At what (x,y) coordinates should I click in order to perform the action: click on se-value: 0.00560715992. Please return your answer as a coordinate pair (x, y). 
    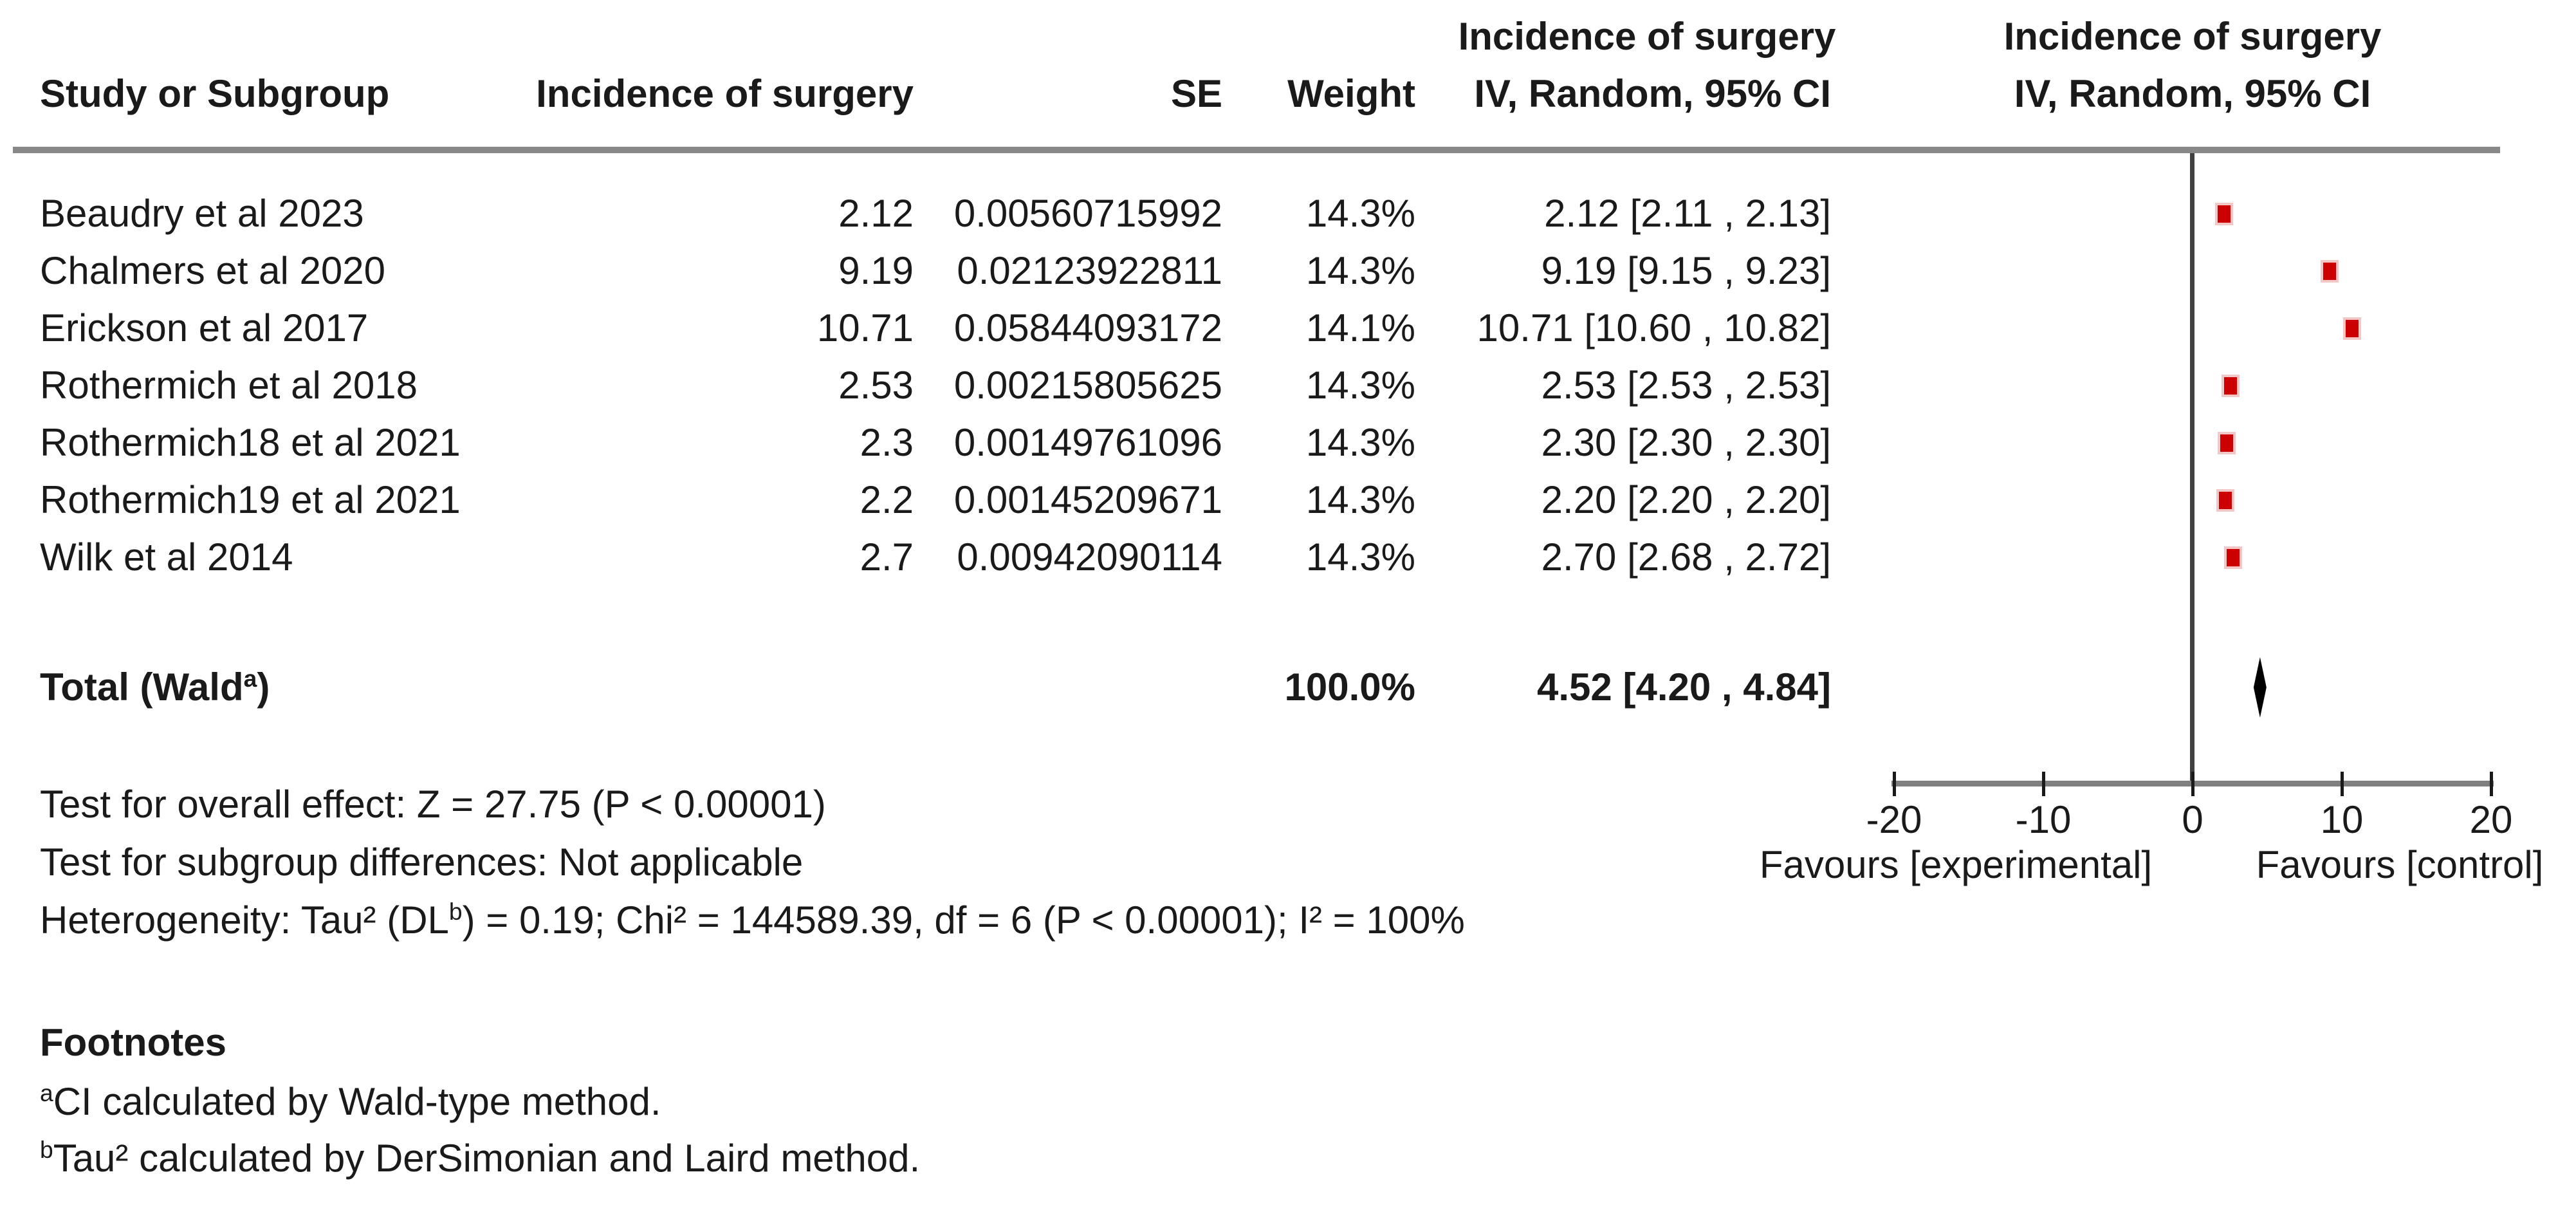
    Looking at the image, I should click on (1087, 213).